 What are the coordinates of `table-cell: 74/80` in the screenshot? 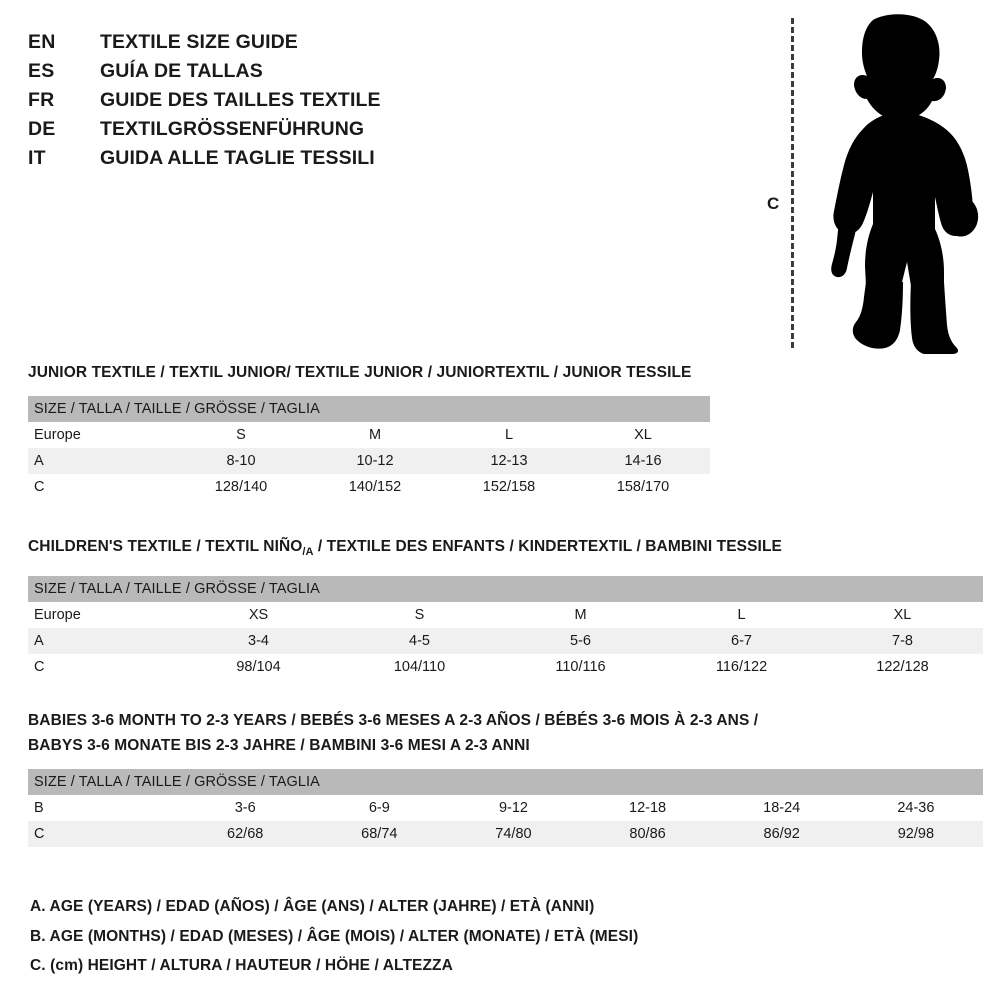 It's located at (513, 834).